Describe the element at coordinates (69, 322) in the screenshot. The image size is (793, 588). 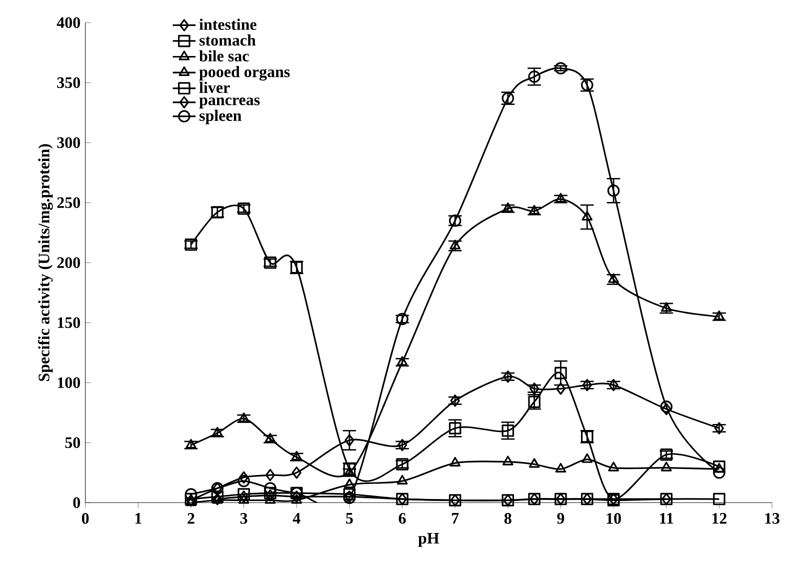
I see `y-tick-label: 150` at that location.